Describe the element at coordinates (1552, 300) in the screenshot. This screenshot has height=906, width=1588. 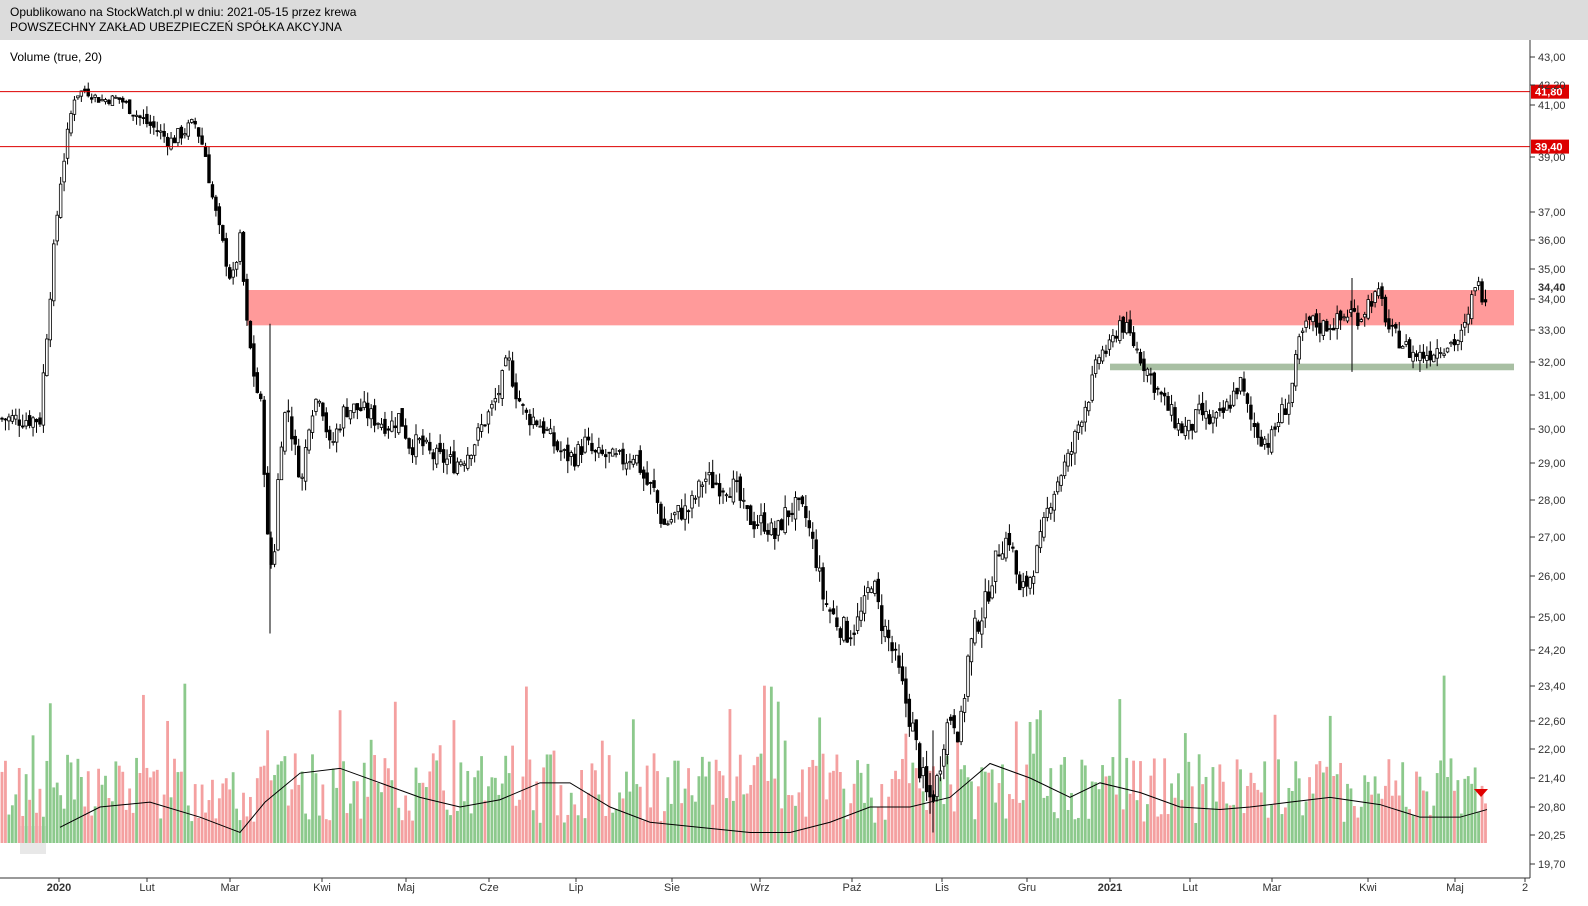
I see `y-tick-label: 34,00` at that location.